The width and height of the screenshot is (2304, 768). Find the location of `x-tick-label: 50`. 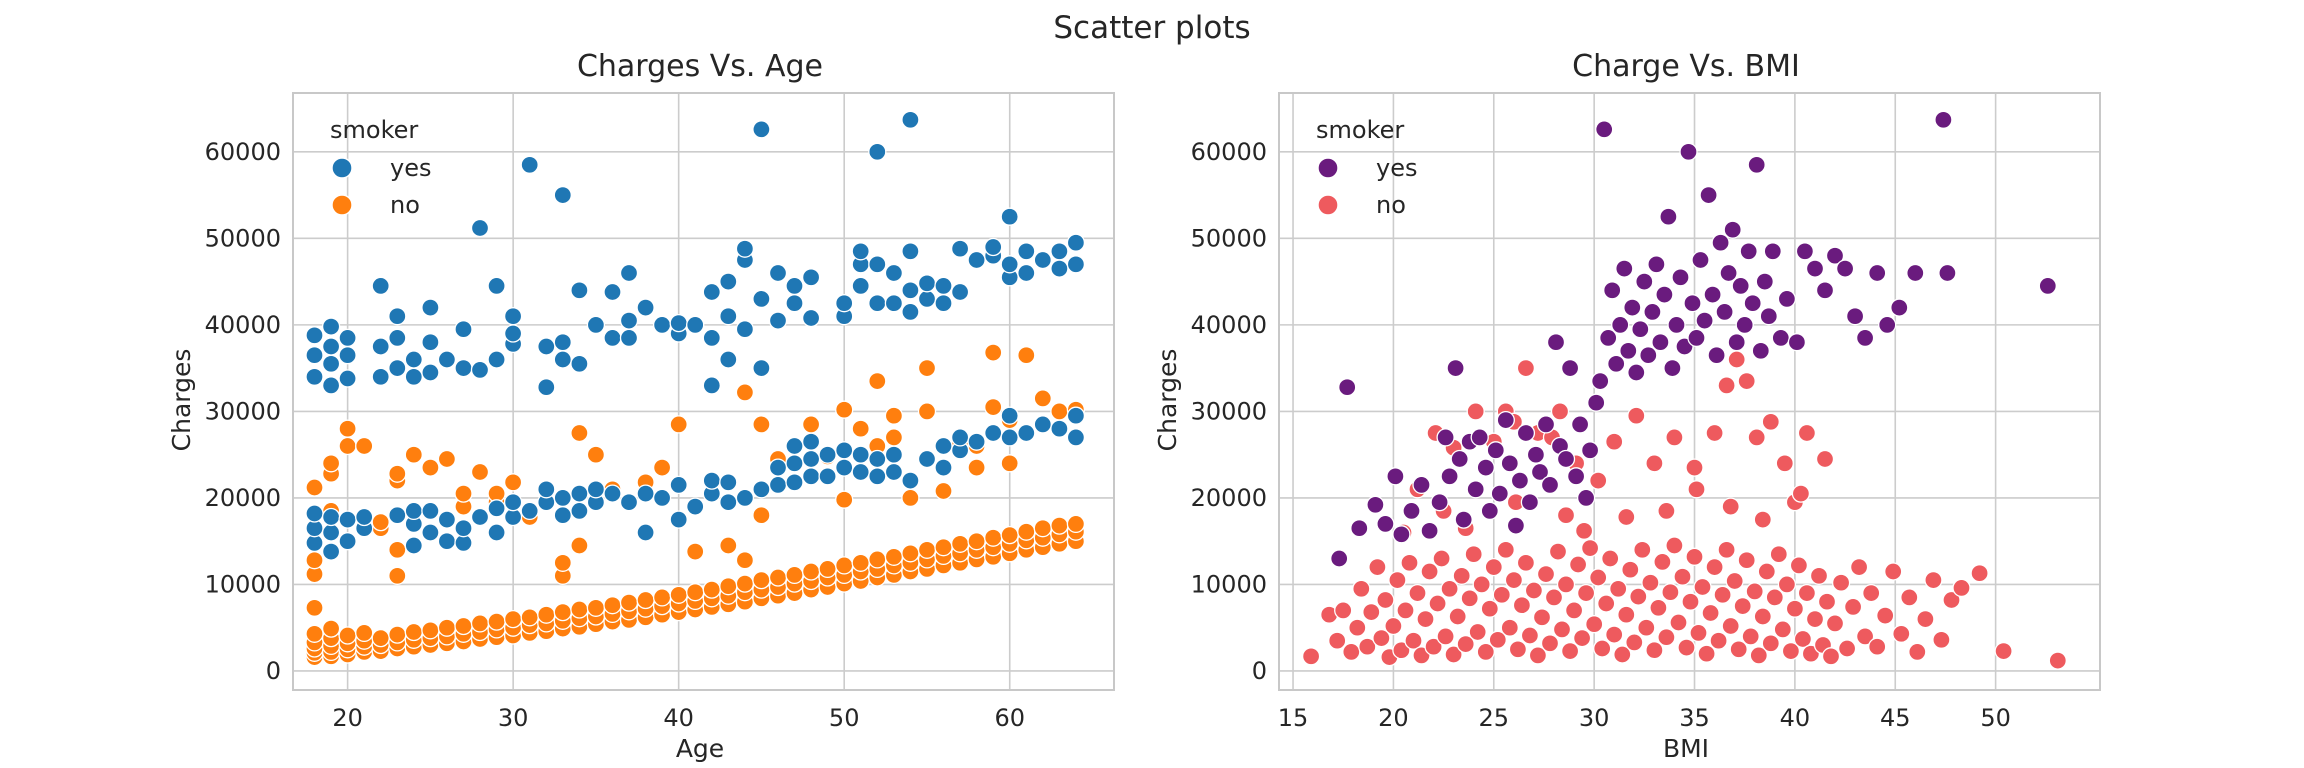

x-tick-label: 50 is located at coordinates (844, 718).